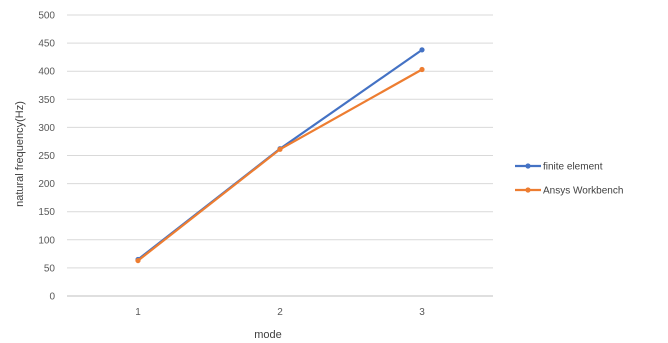 This screenshot has width=668, height=343. I want to click on x-tick-label: 1, so click(138, 312).